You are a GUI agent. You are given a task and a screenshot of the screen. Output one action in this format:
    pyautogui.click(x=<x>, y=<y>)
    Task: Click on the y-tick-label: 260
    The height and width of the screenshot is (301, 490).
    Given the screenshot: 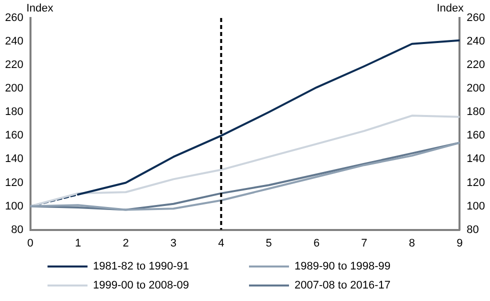 What is the action you would take?
    pyautogui.click(x=14, y=18)
    